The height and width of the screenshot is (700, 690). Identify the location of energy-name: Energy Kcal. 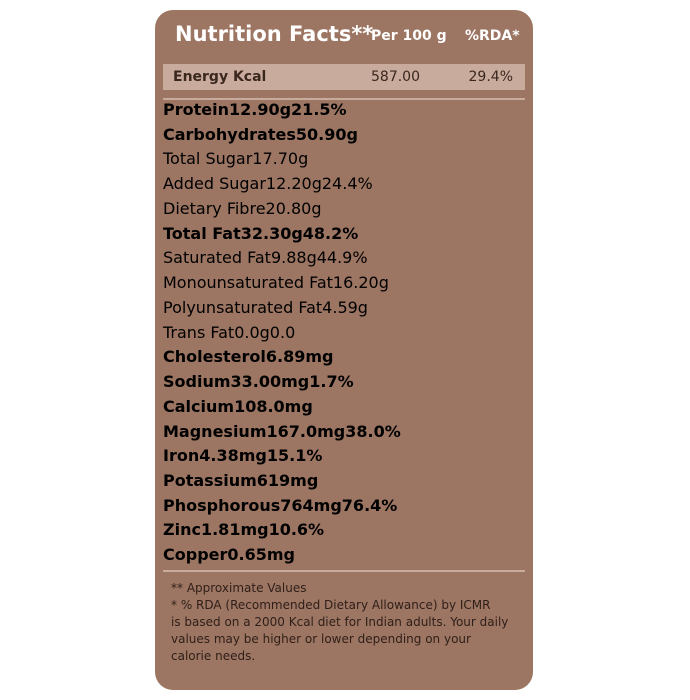
(220, 77).